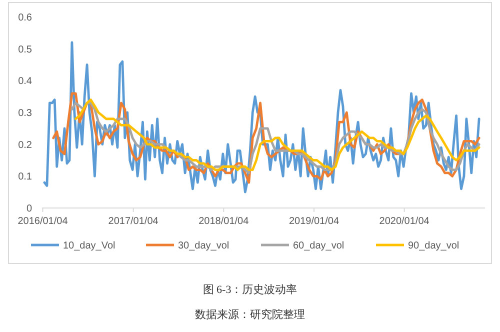 The height and width of the screenshot is (332, 500). I want to click on y-tick-label: 0.5, so click(25, 50).